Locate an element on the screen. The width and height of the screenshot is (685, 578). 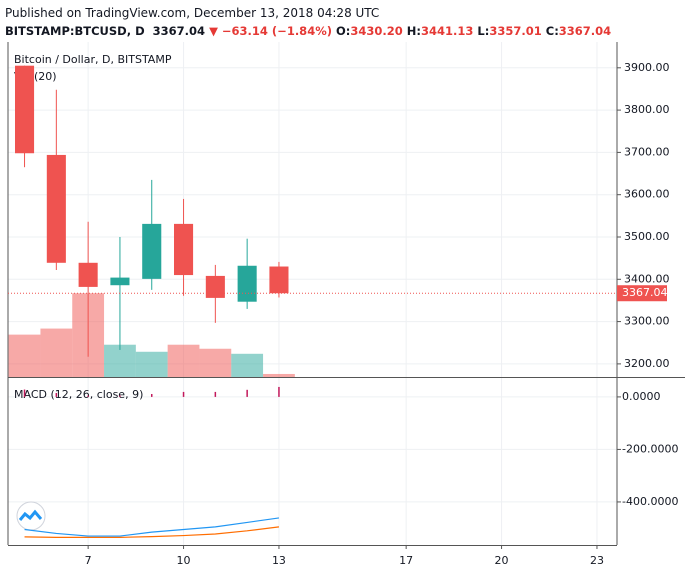
x-tick-label: 13 is located at coordinates (279, 560).